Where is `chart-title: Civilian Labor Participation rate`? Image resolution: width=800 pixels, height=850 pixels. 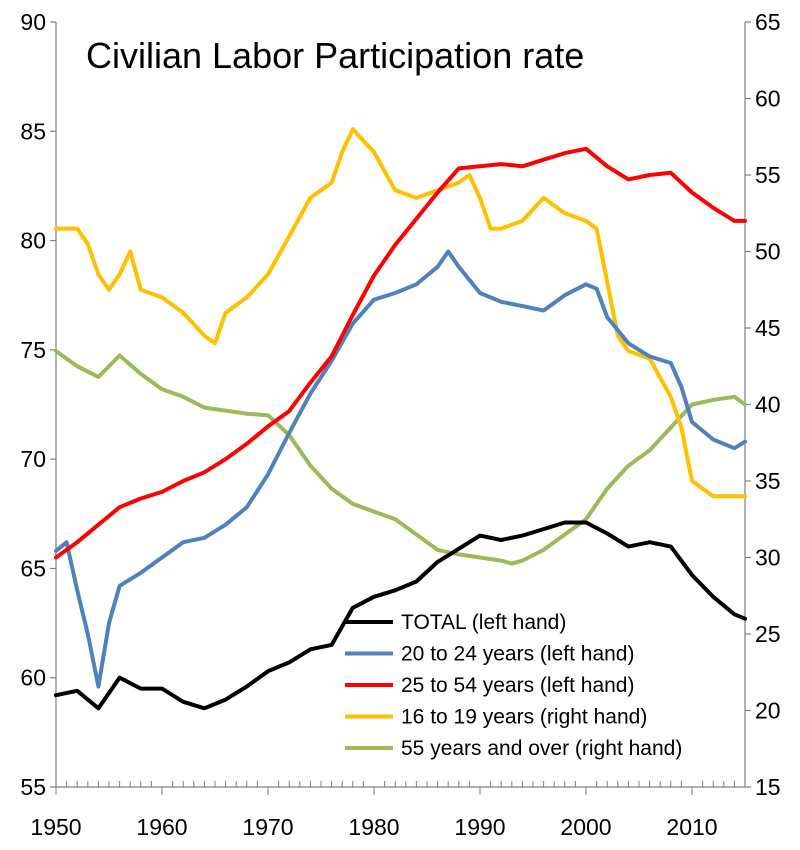 chart-title: Civilian Labor Participation rate is located at coordinates (335, 55).